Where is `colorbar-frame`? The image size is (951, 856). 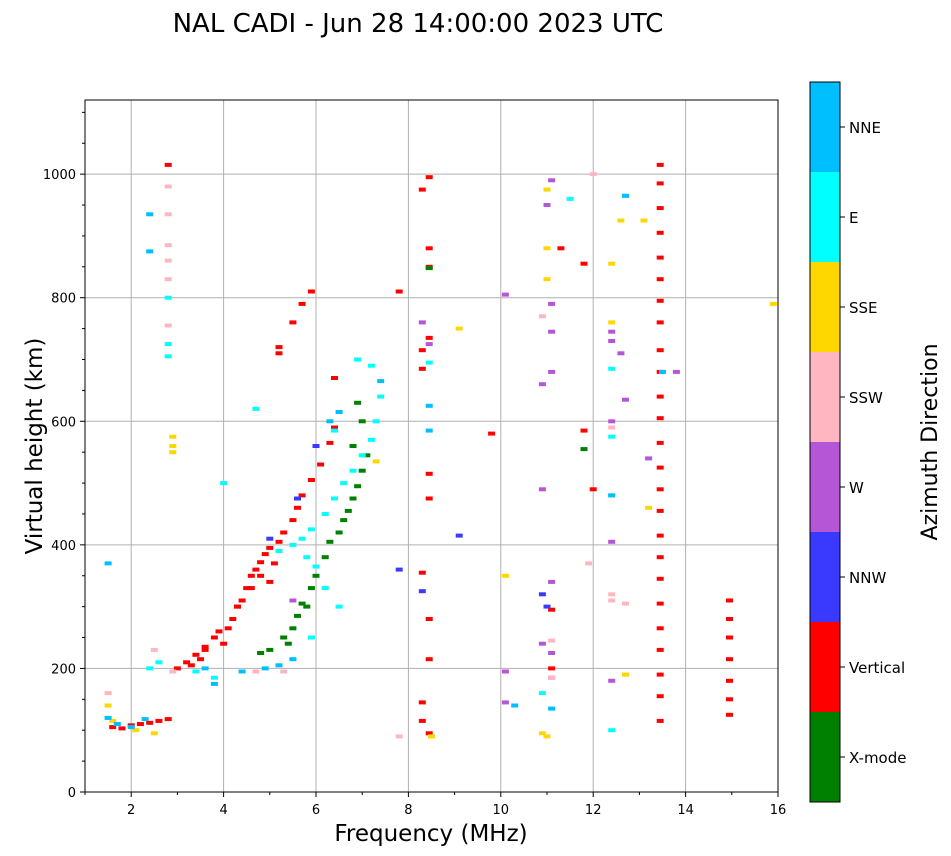 colorbar-frame is located at coordinates (825, 442).